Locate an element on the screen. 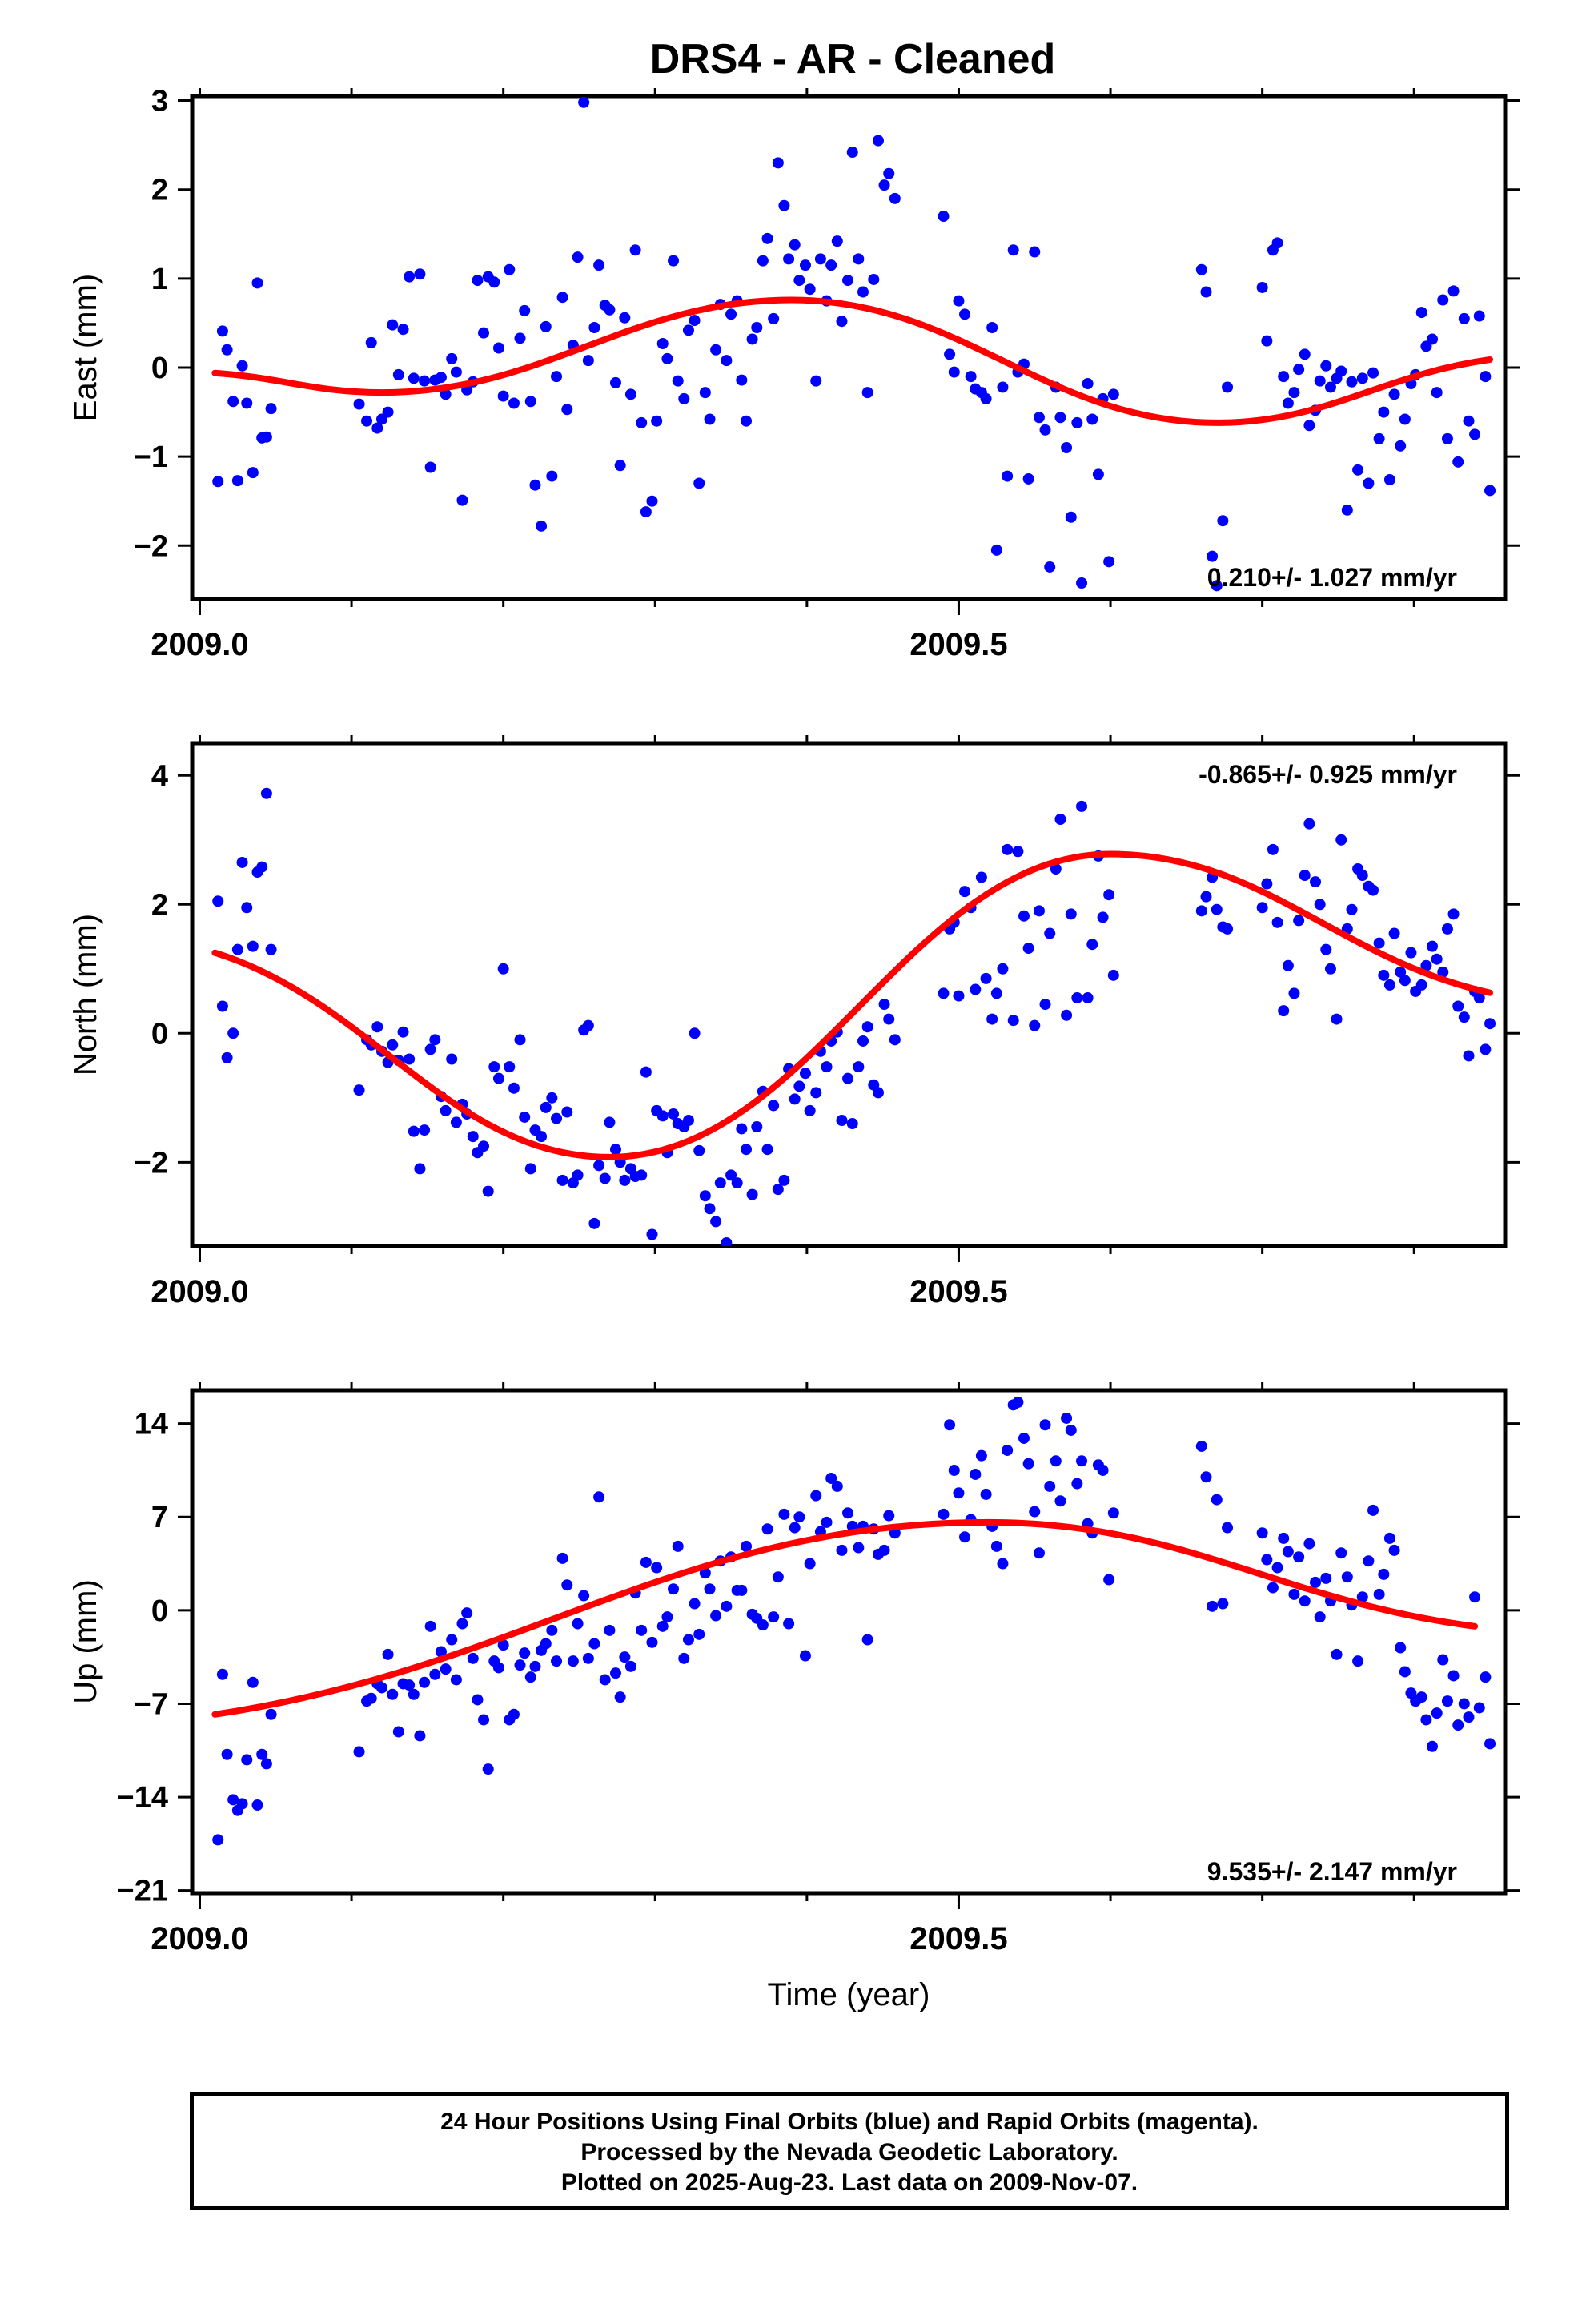 The image size is (1582, 2324). up-ytick-label: 0 is located at coordinates (159, 1611).